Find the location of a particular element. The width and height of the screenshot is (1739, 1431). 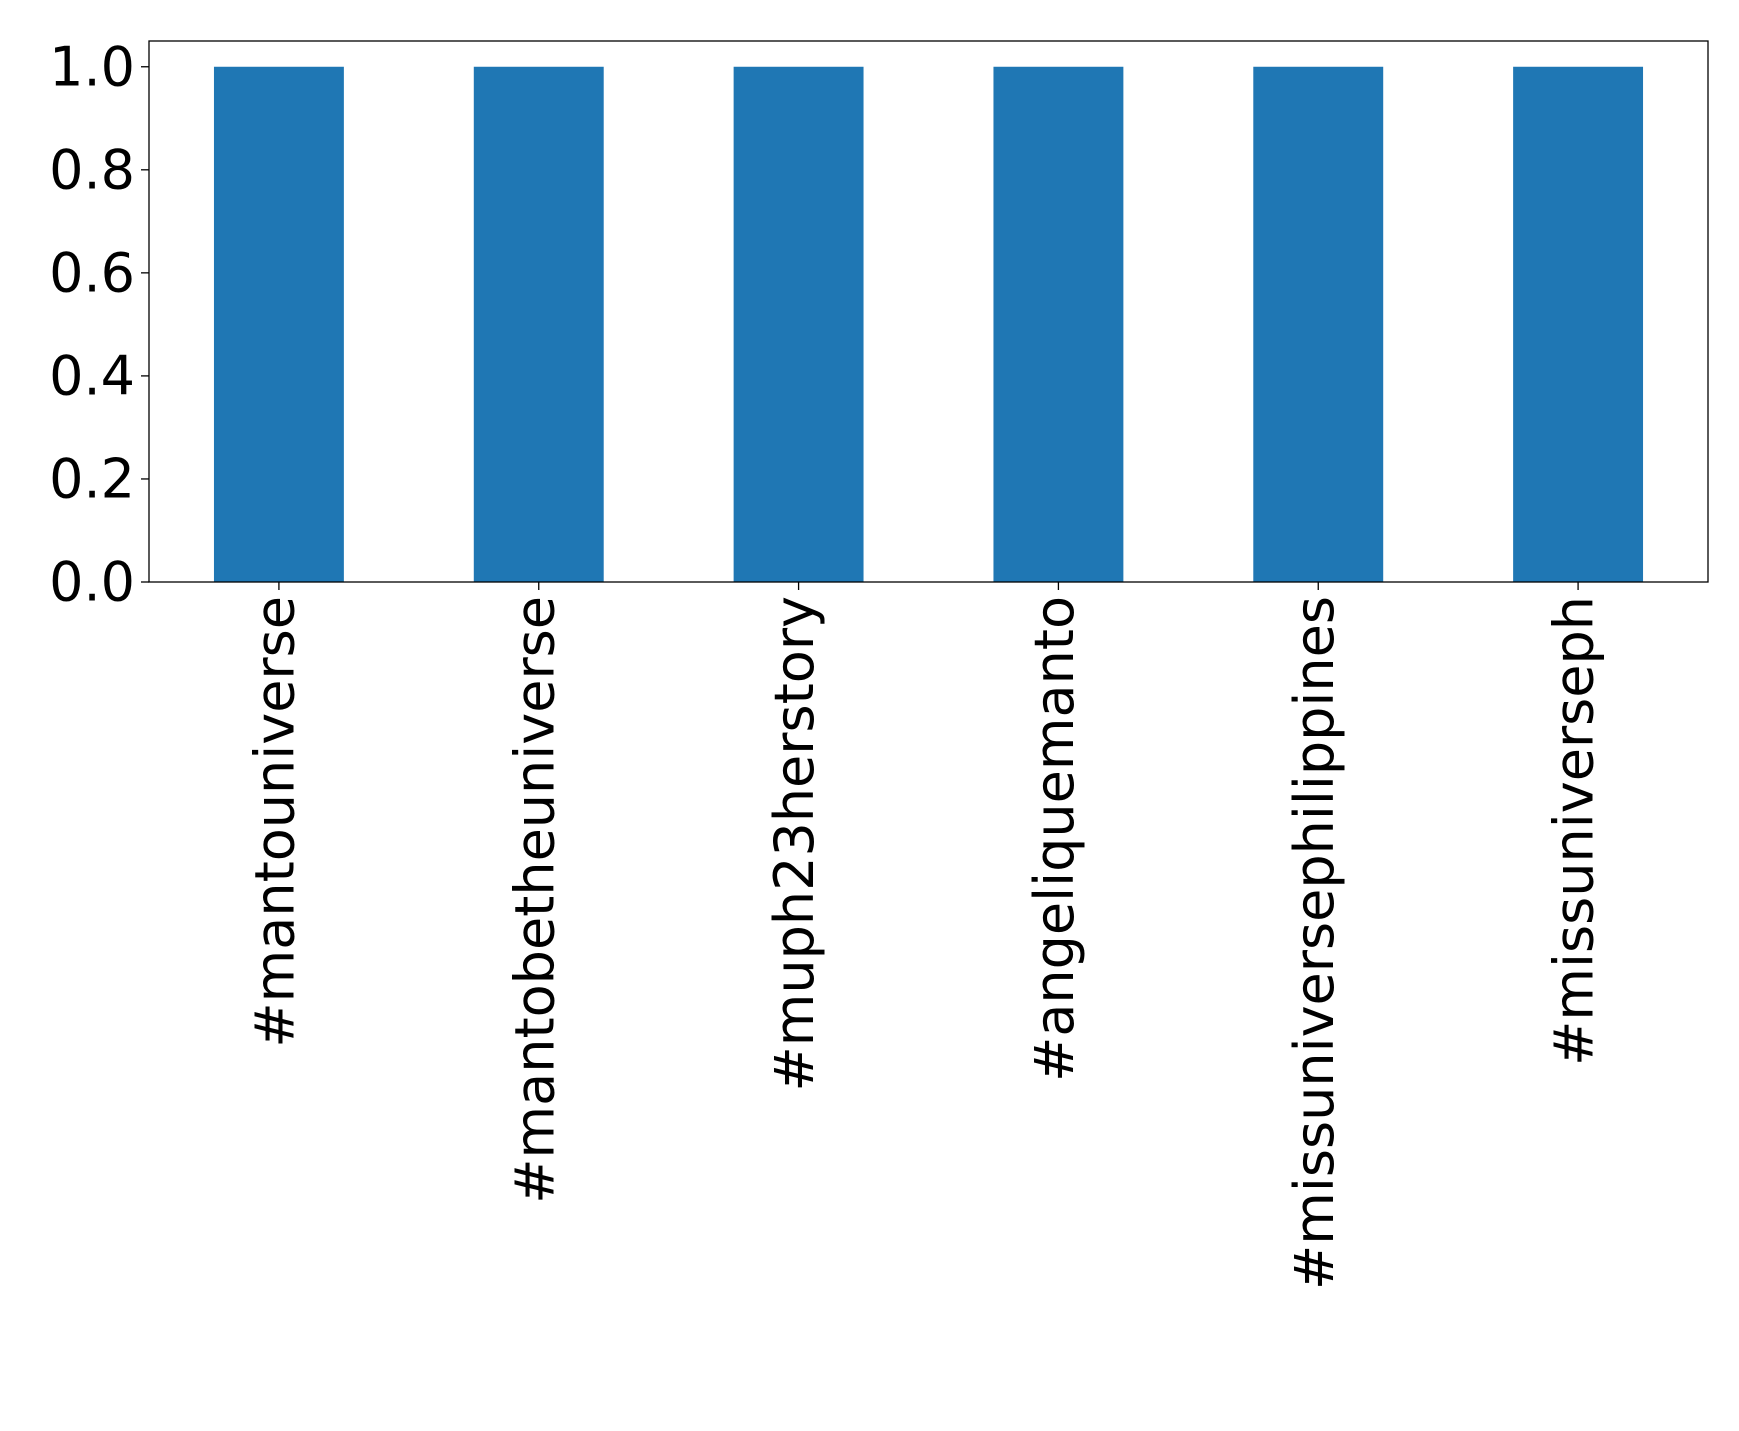

y-tick-label: 1.0 is located at coordinates (92, 66).